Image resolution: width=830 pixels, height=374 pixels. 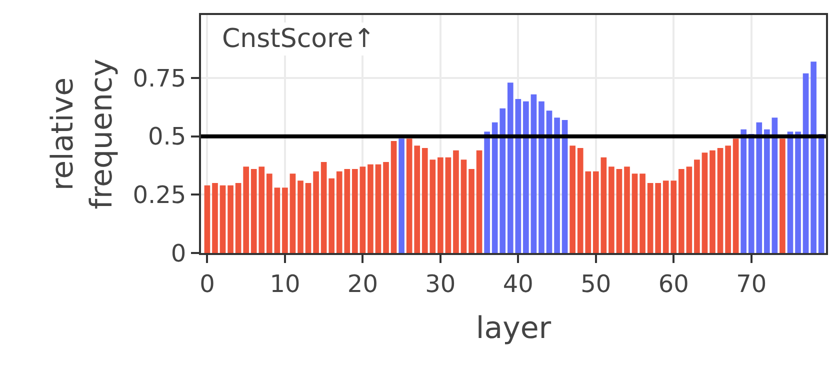 I want to click on x-tick-label: 60, so click(x=673, y=284).